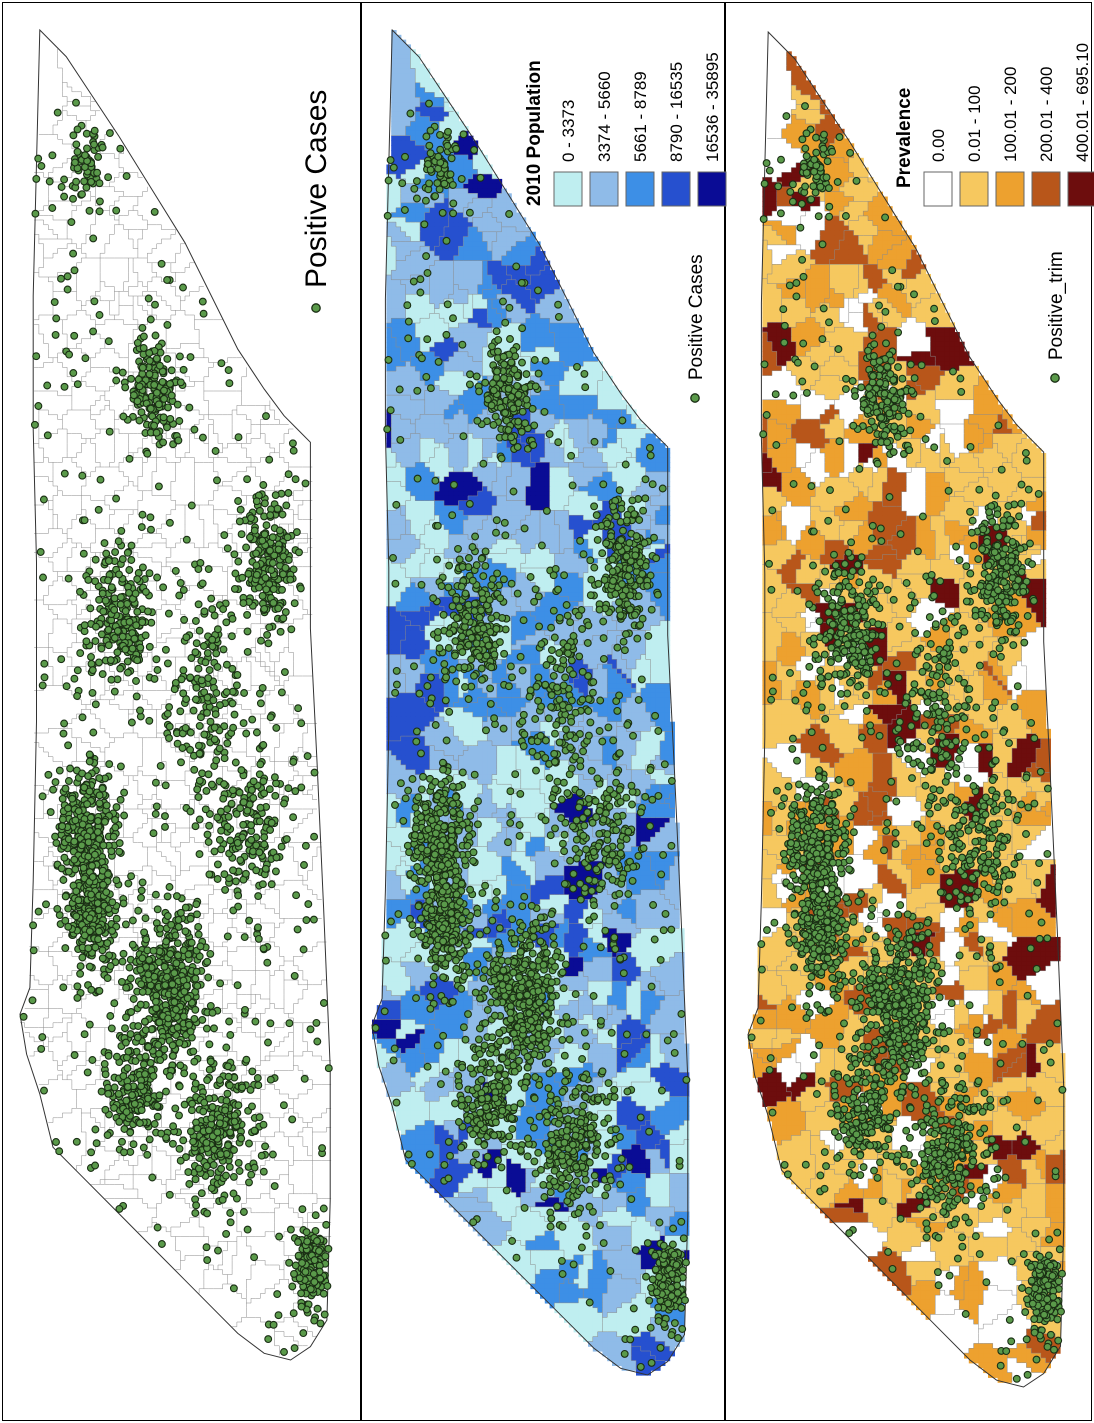 The width and height of the screenshot is (1094, 1423). Describe the element at coordinates (904, 138) in the screenshot. I see `legend-title: Prevalence` at that location.